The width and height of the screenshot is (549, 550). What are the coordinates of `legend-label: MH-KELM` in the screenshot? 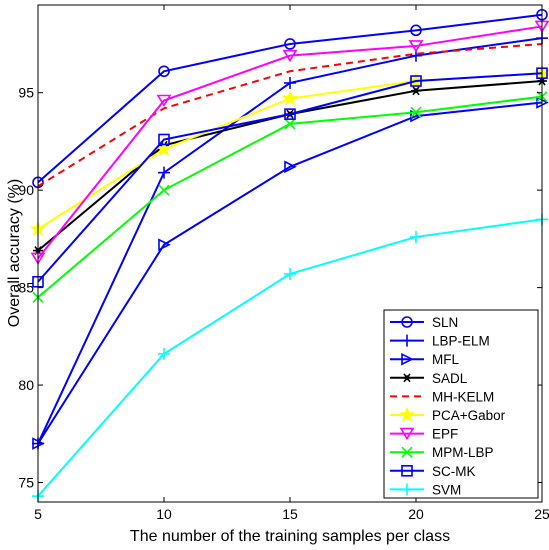 It's located at (463, 396).